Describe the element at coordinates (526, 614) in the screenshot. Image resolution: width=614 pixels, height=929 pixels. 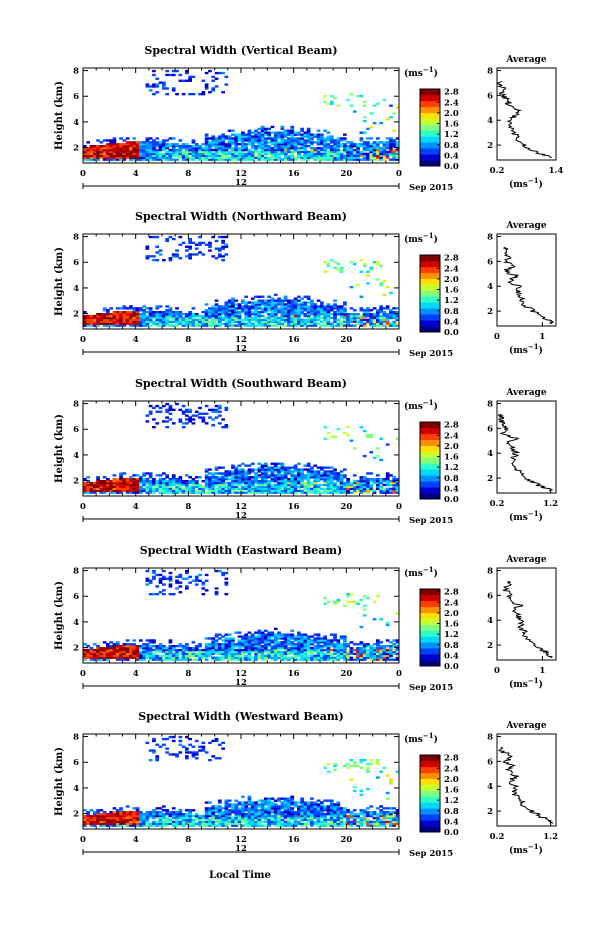
I see `avg-frame` at that location.